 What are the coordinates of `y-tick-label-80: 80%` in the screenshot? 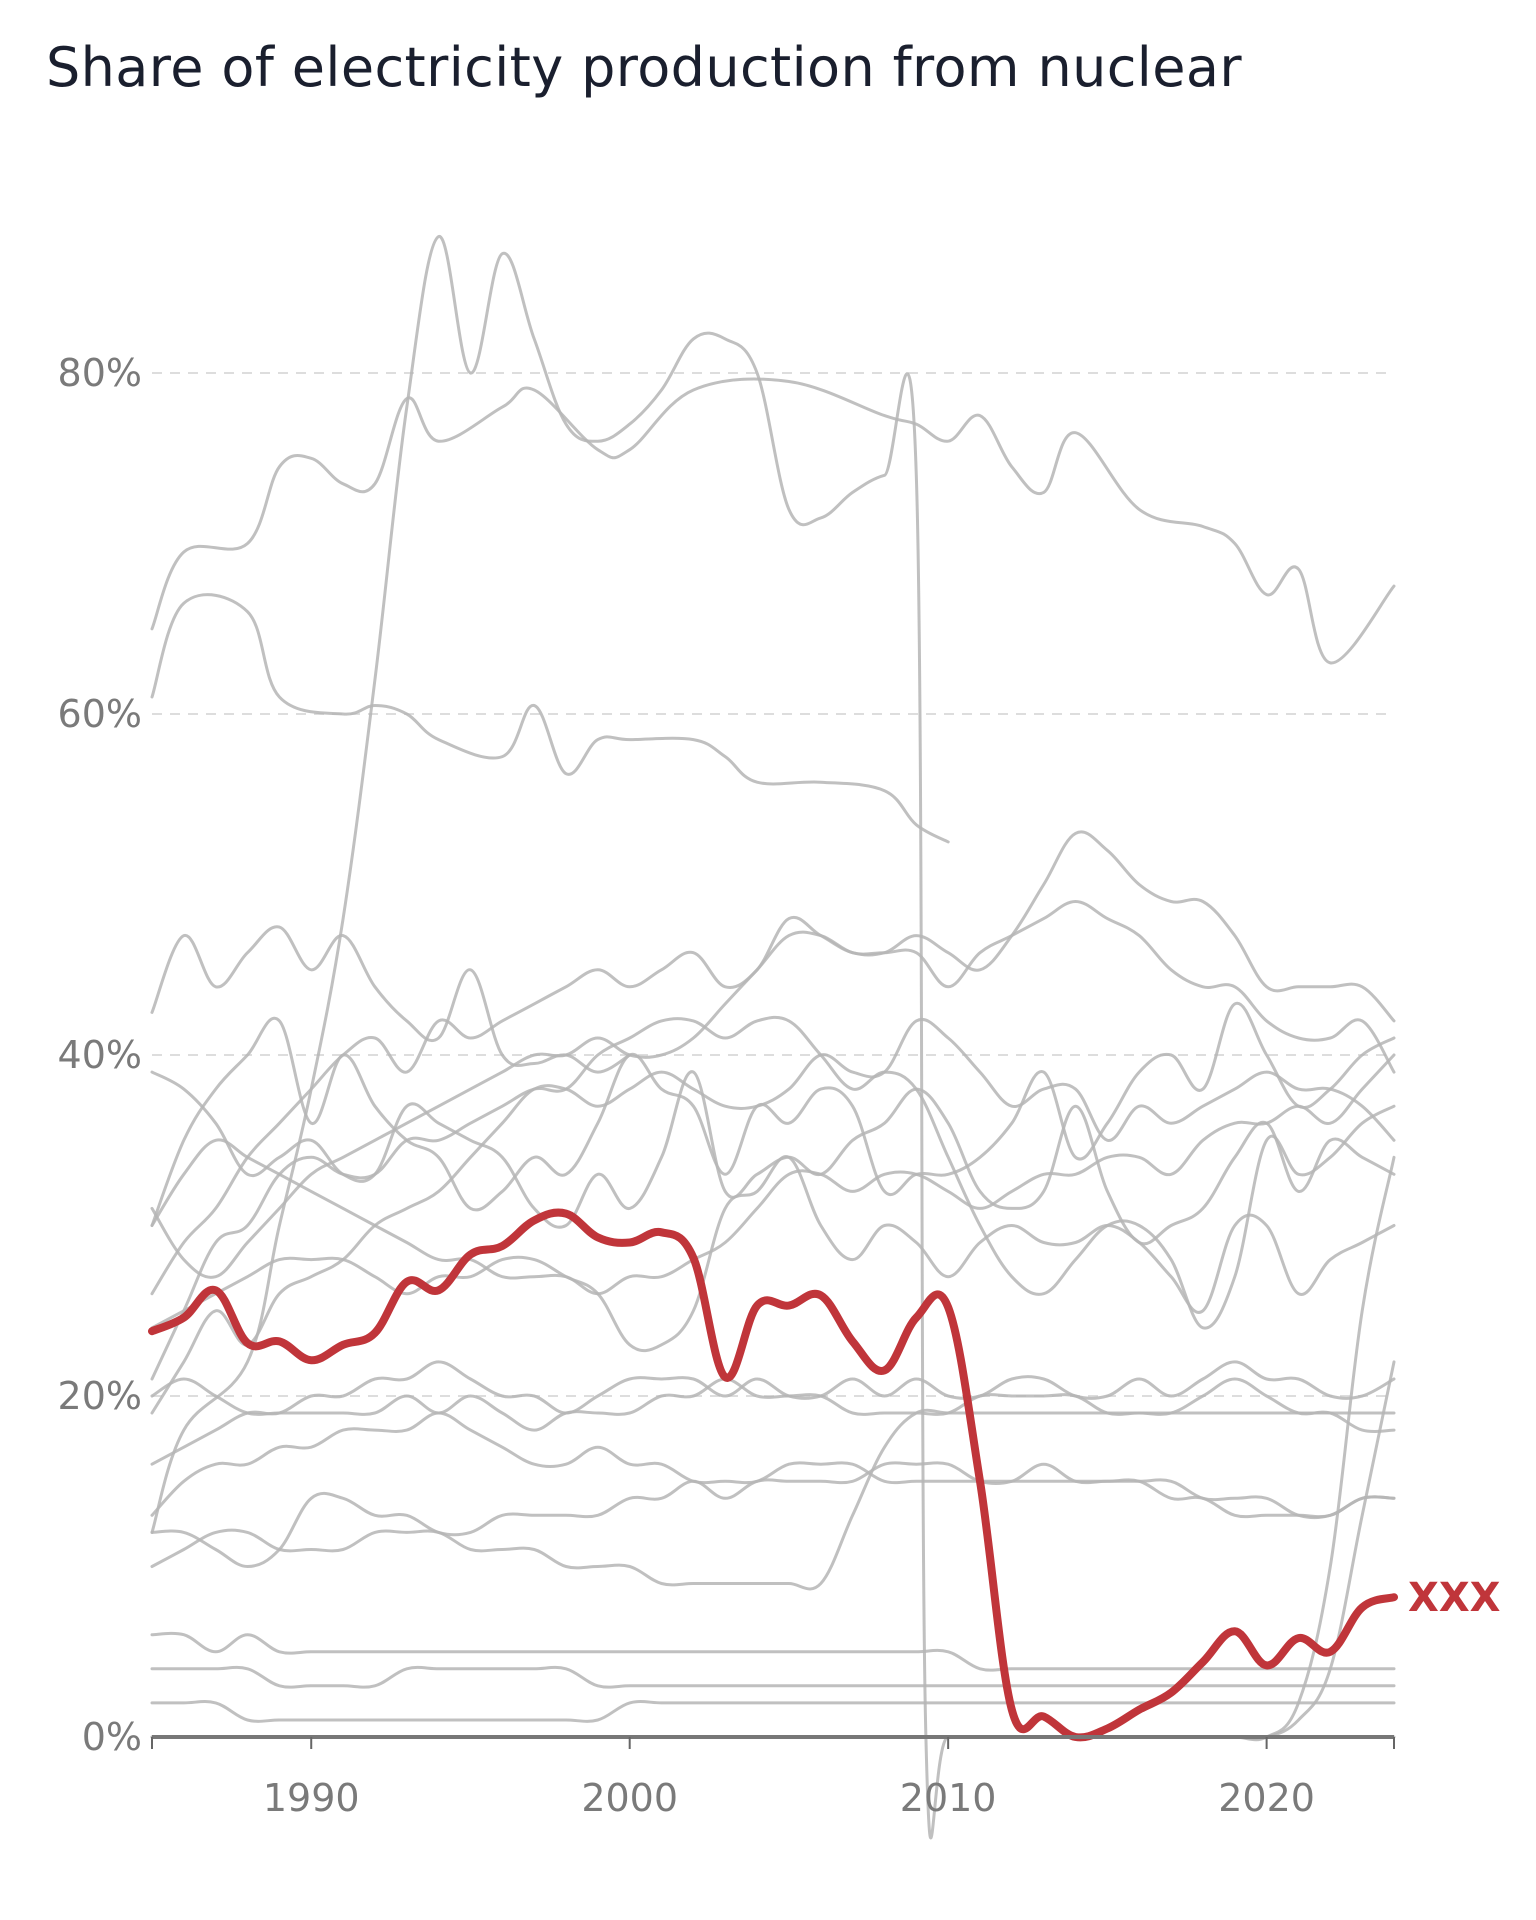 It's located at (100, 373).